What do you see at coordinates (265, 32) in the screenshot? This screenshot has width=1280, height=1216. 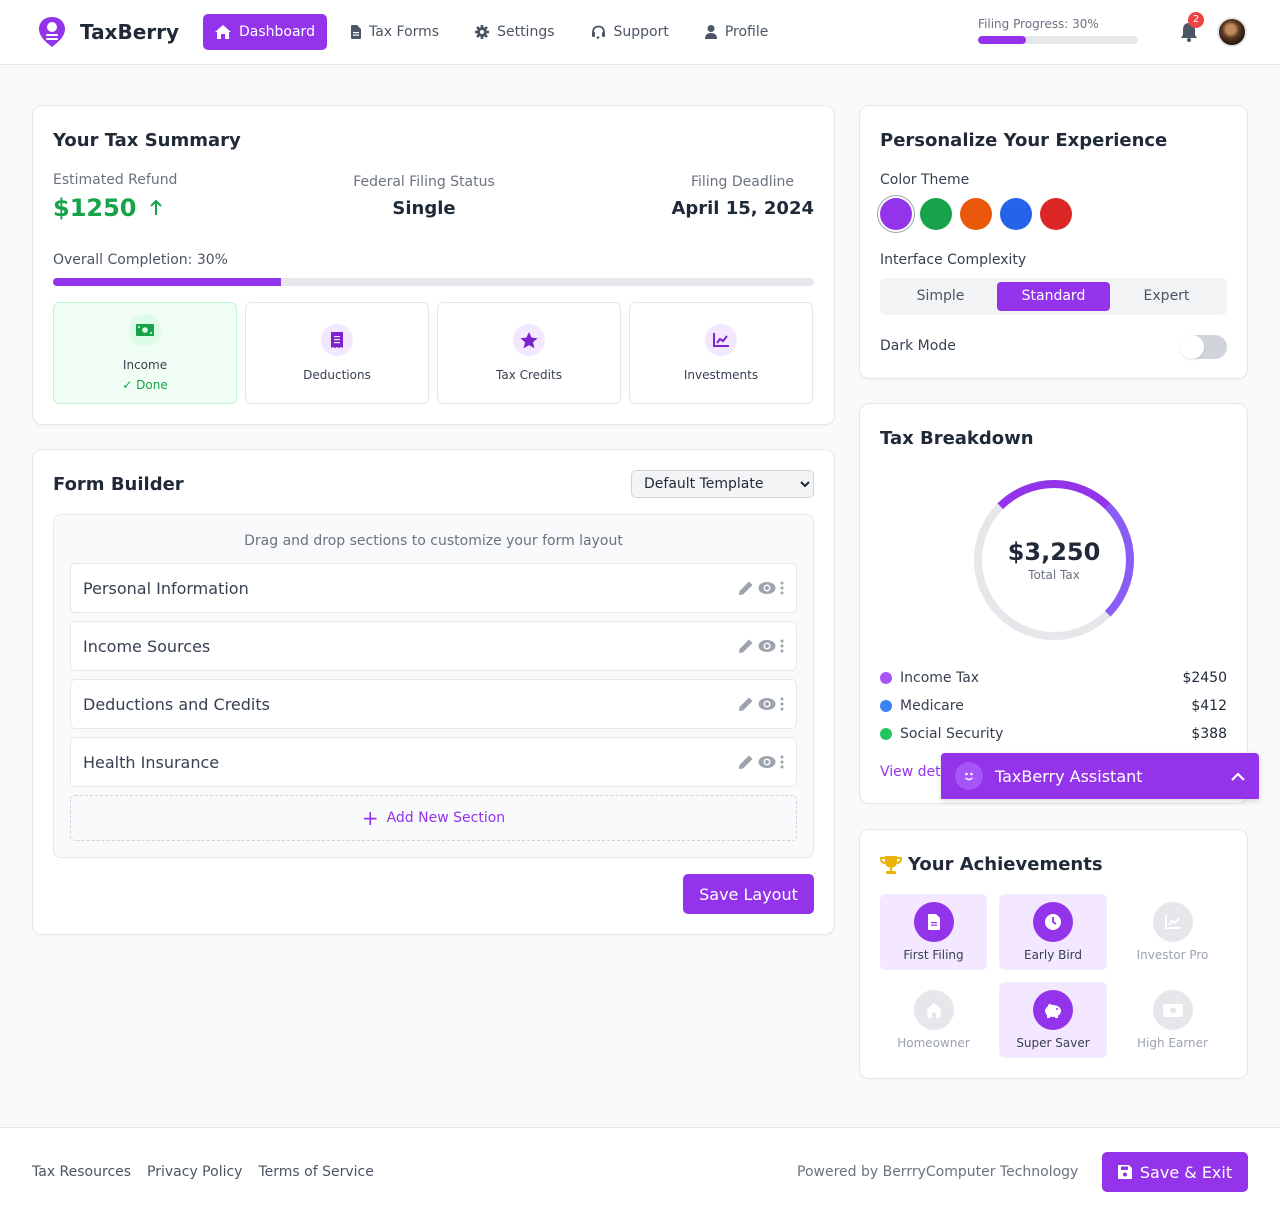 I see `nav-dashboard: Dashboard` at bounding box center [265, 32].